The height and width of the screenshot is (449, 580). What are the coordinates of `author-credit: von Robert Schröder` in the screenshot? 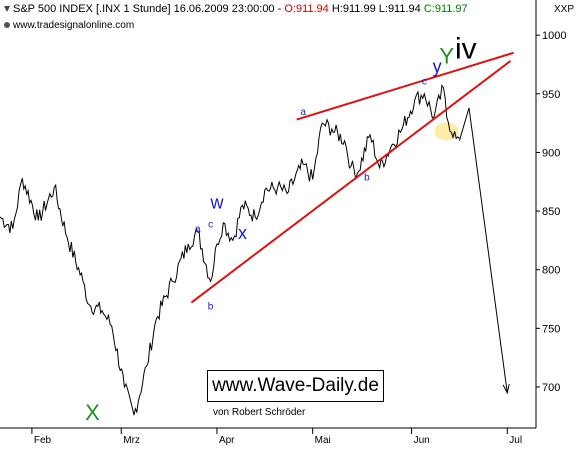 It's located at (259, 412).